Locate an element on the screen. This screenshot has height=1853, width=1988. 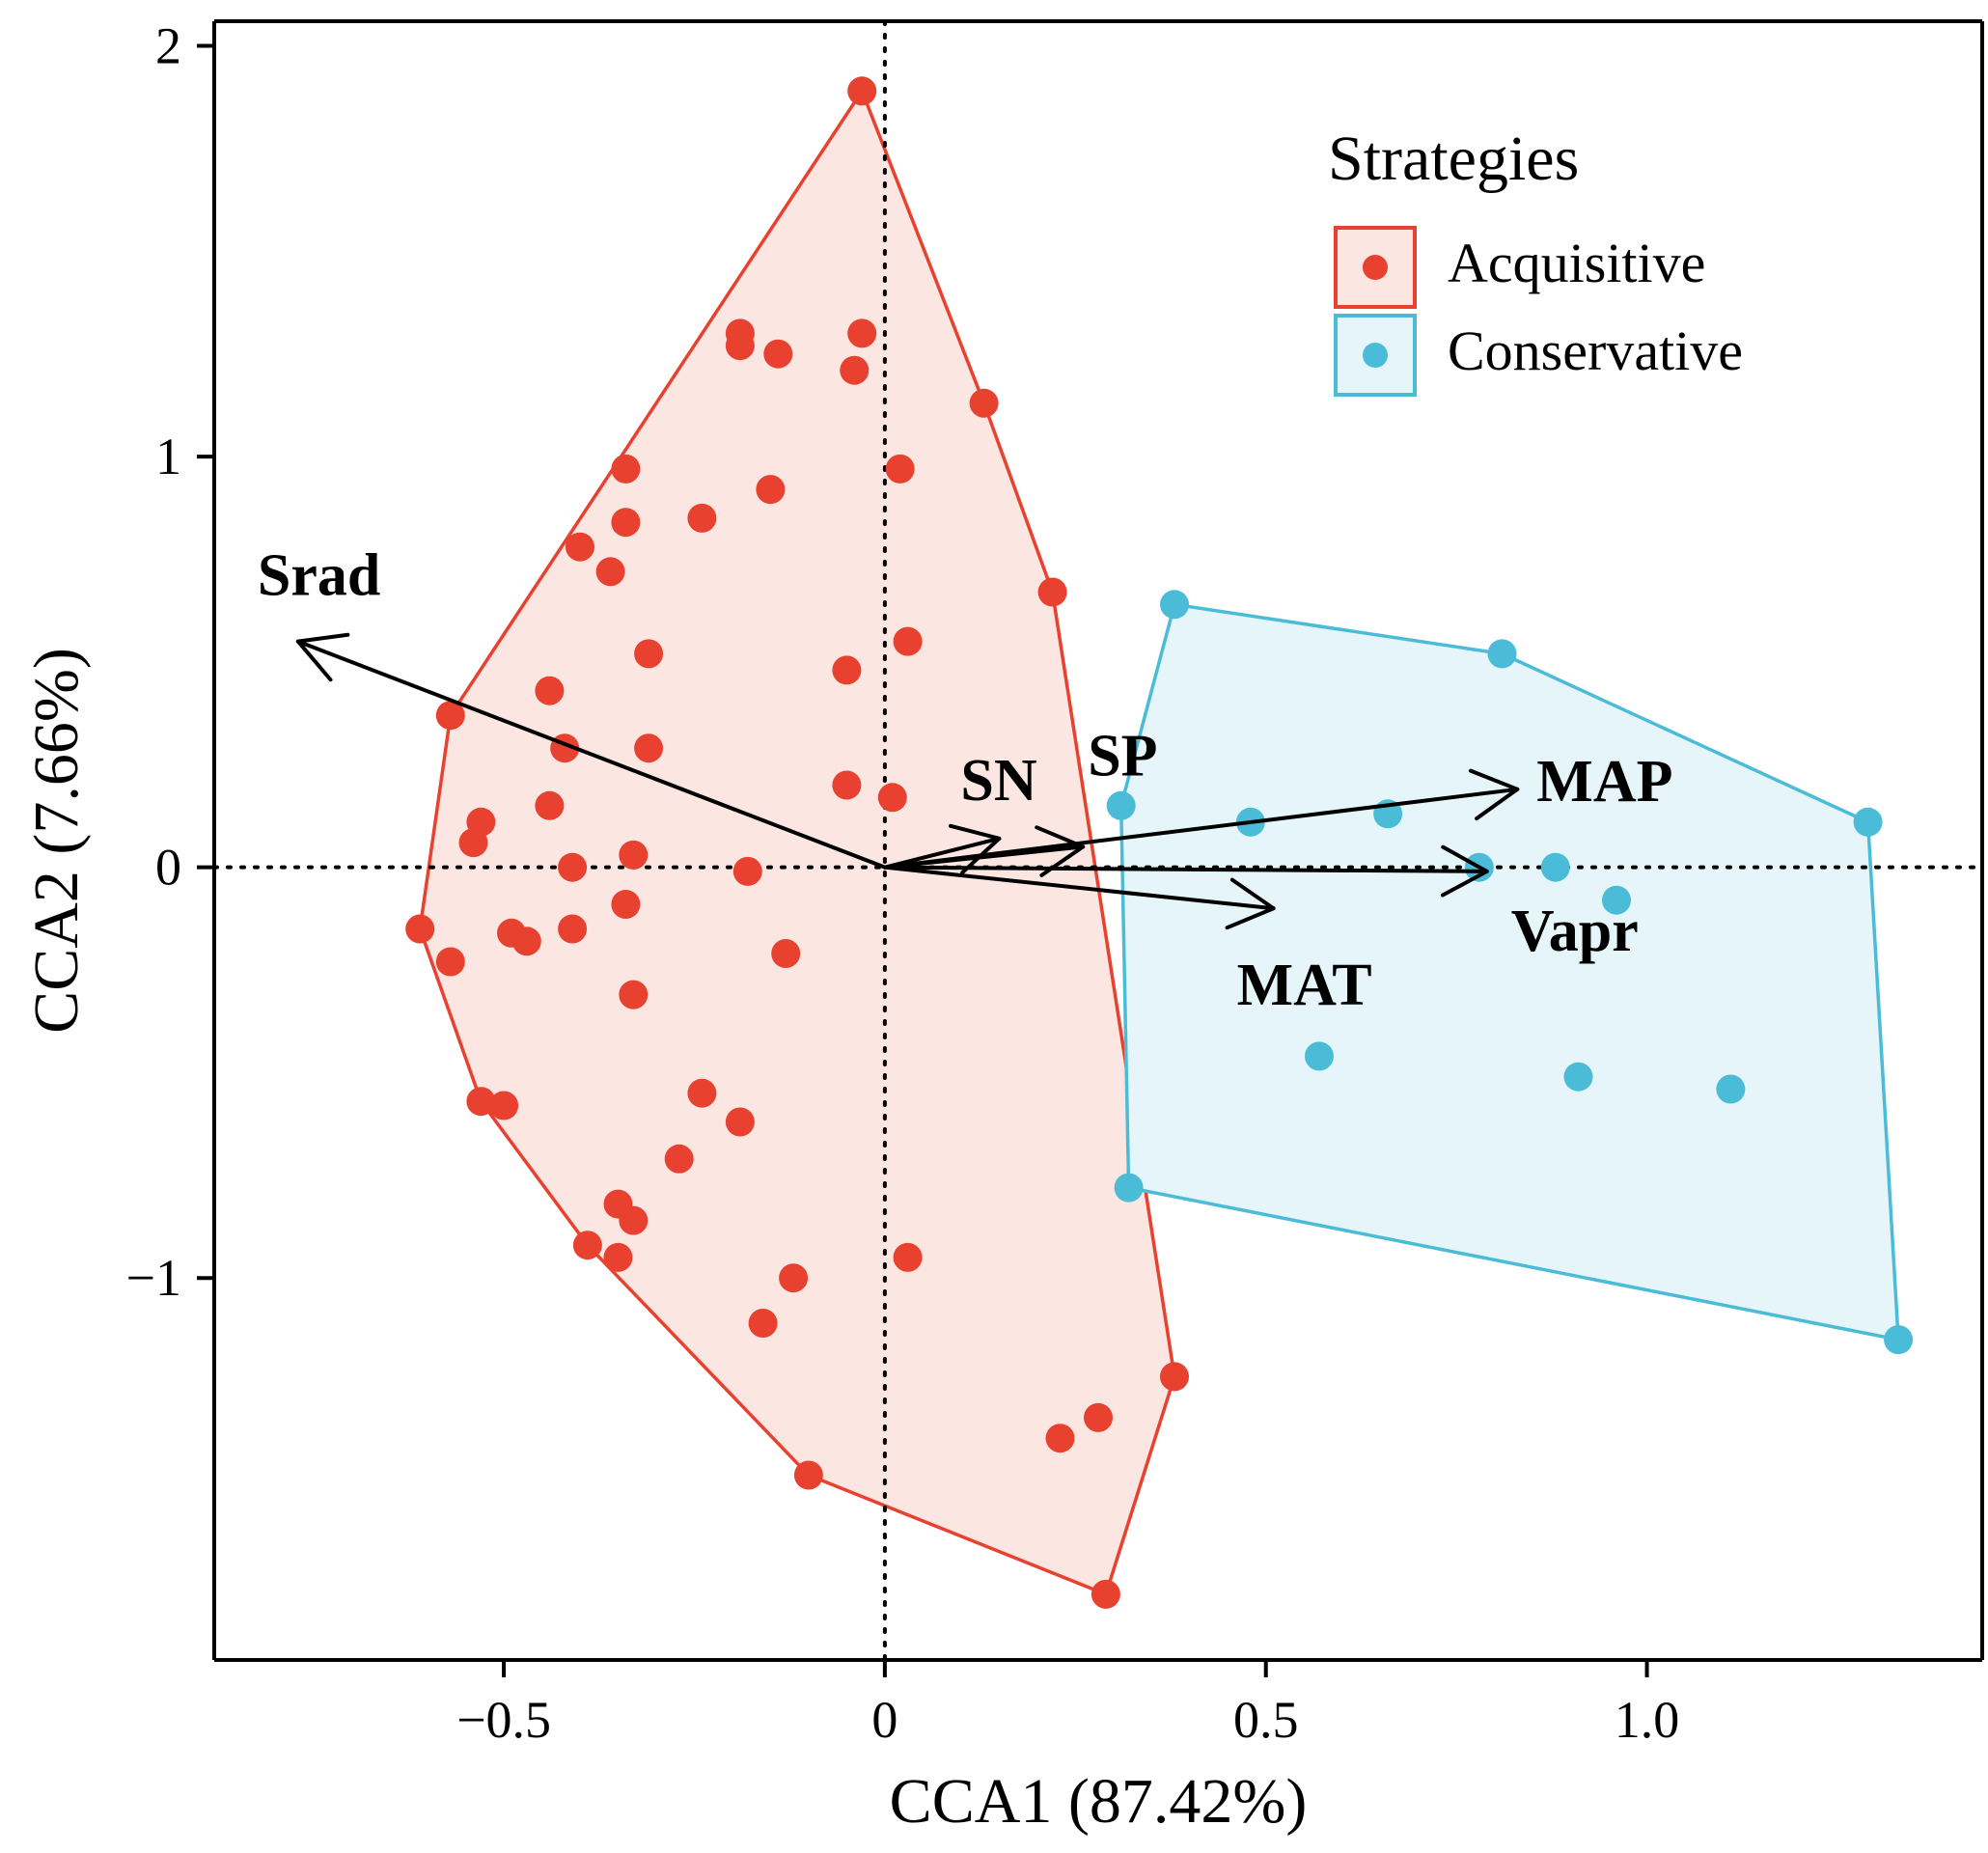
arrow-mat: MAT is located at coordinates (1127, 941).